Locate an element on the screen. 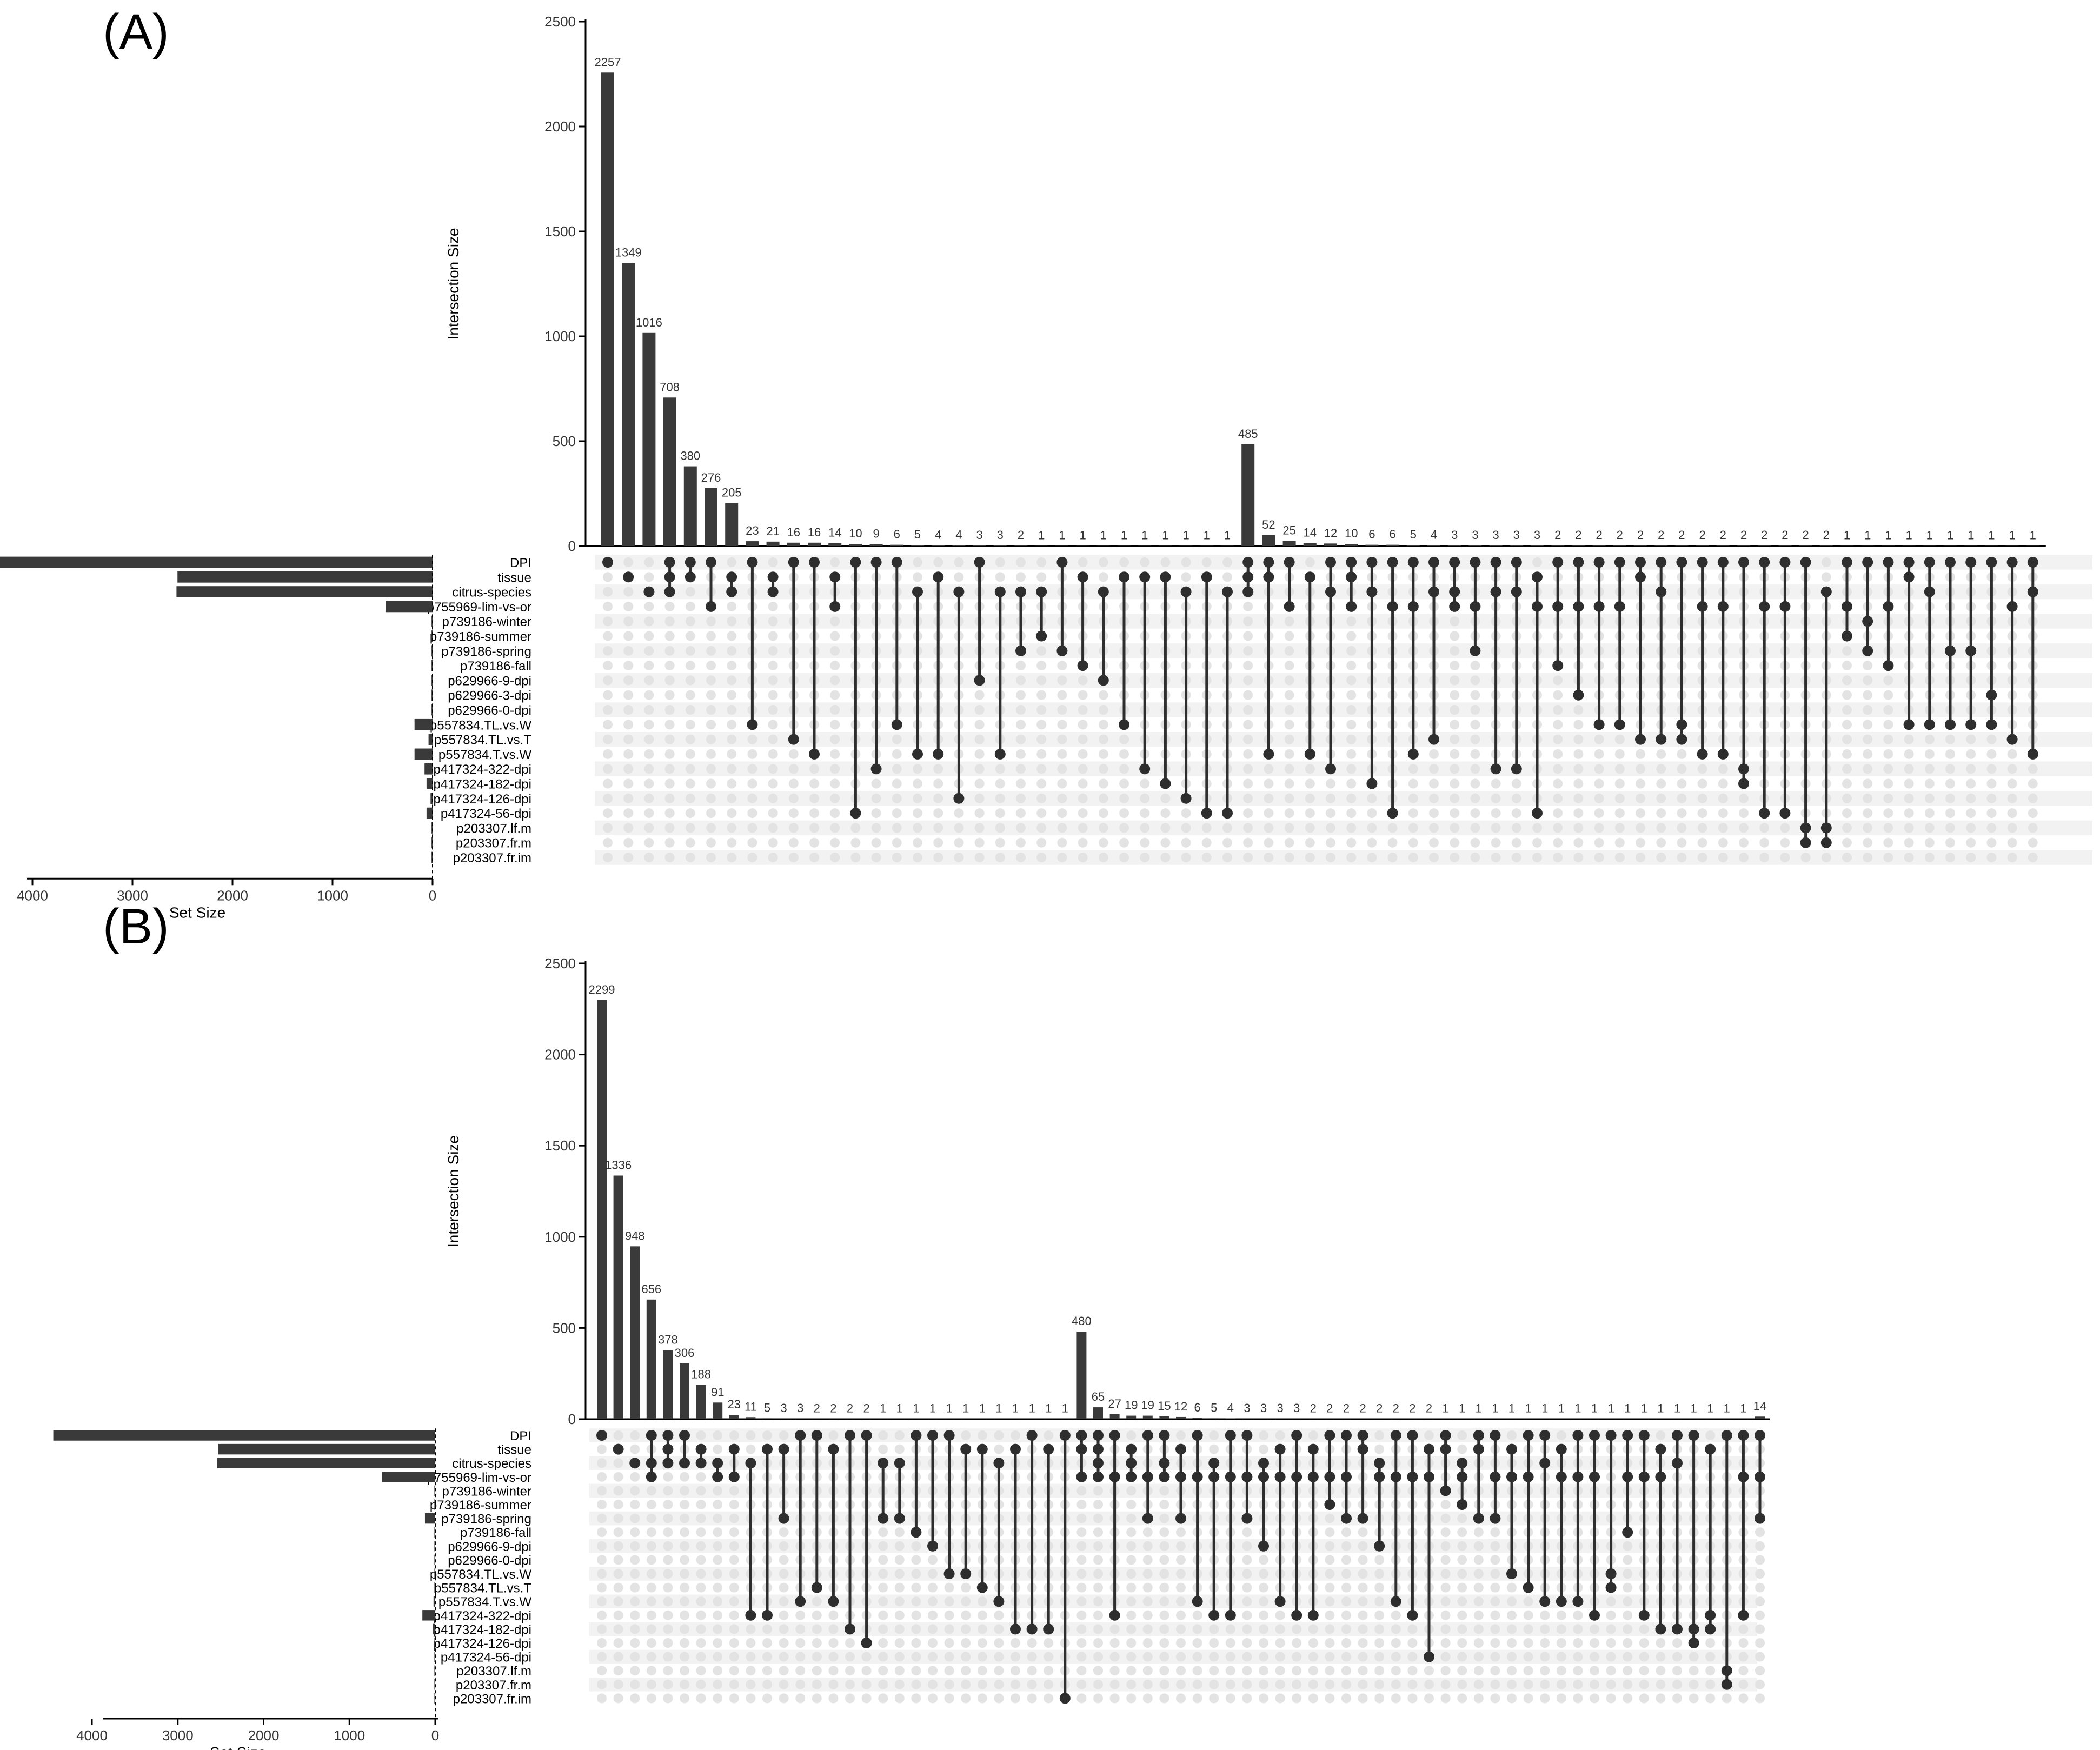  bar-value-label: 21 is located at coordinates (773, 531).